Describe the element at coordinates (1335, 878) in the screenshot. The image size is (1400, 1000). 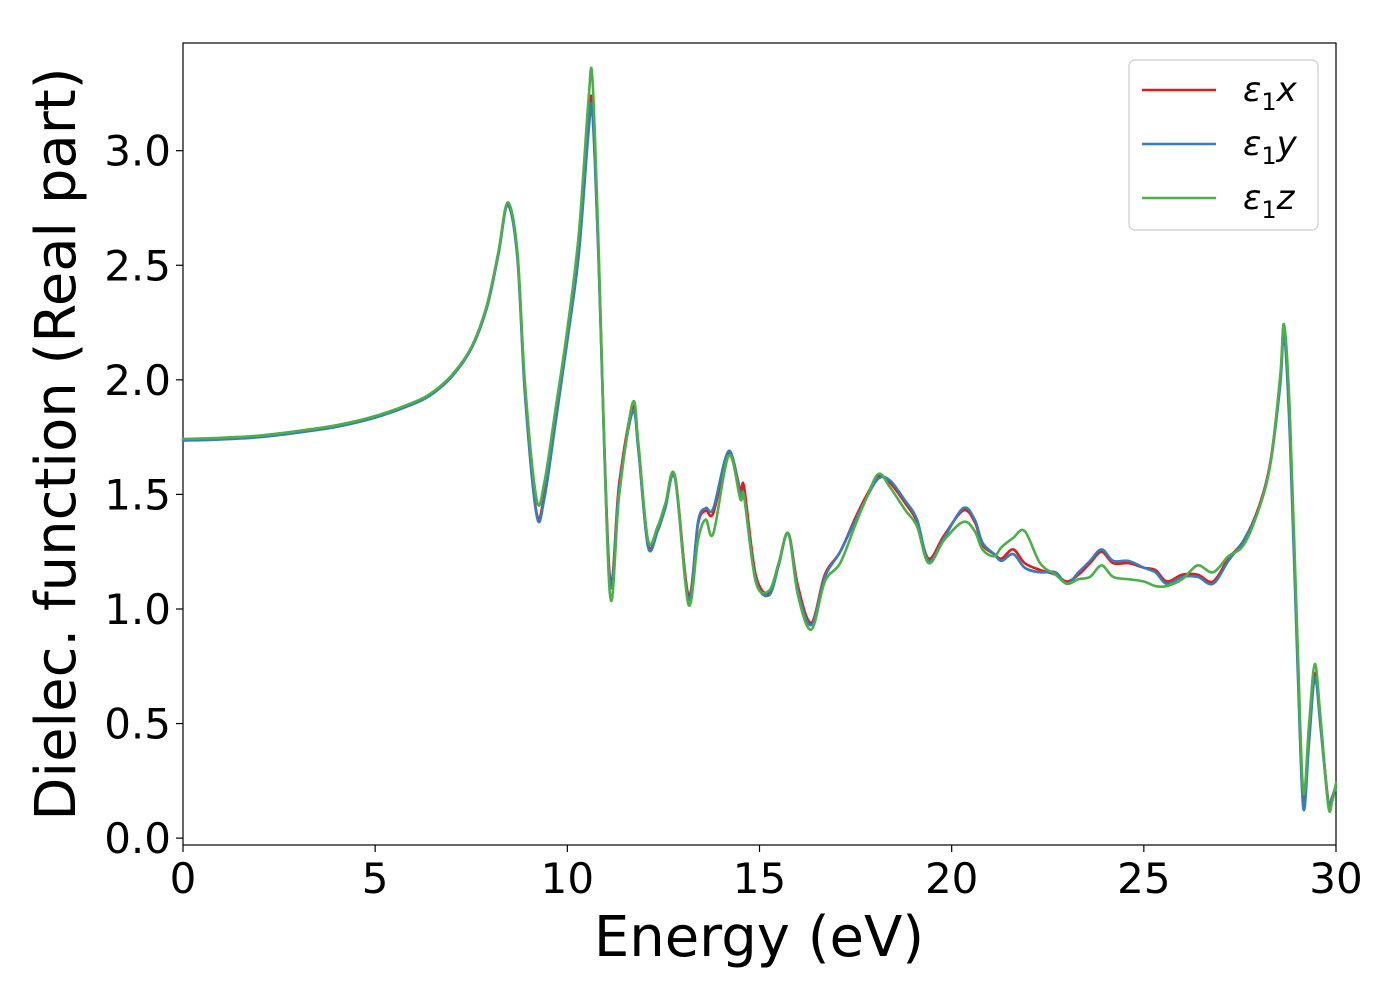
I see `x-tick-label: 30` at that location.